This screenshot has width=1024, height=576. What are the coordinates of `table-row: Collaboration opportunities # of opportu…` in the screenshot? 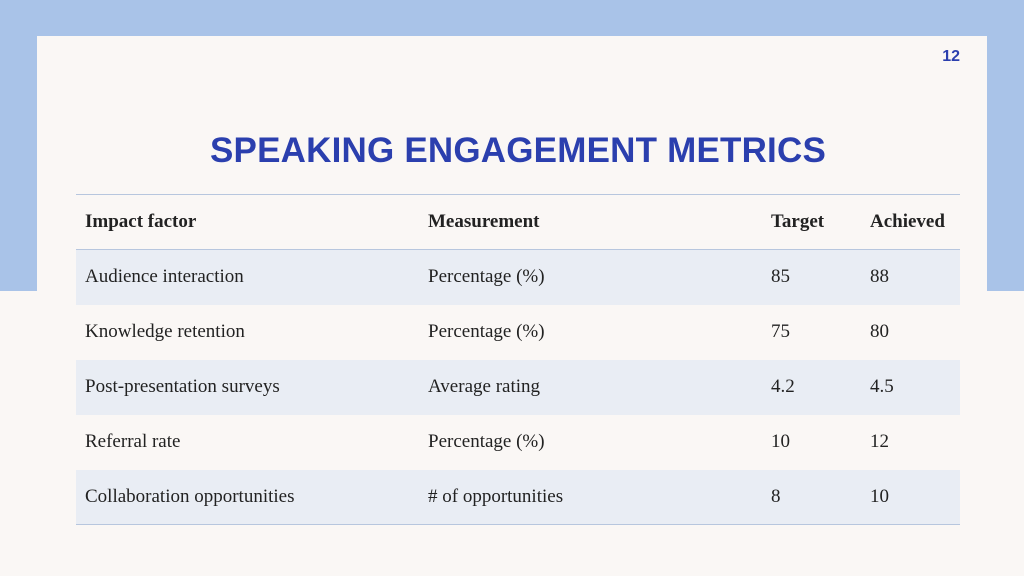 It's located at (518, 497).